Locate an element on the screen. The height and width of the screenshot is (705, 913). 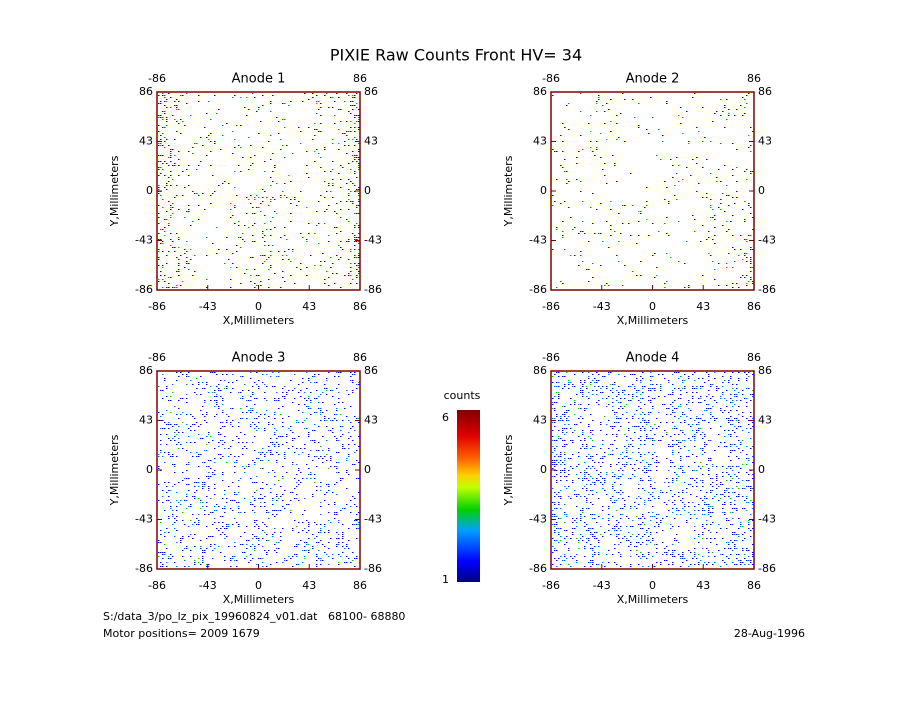
colorbar-label: counts is located at coordinates (462, 395).